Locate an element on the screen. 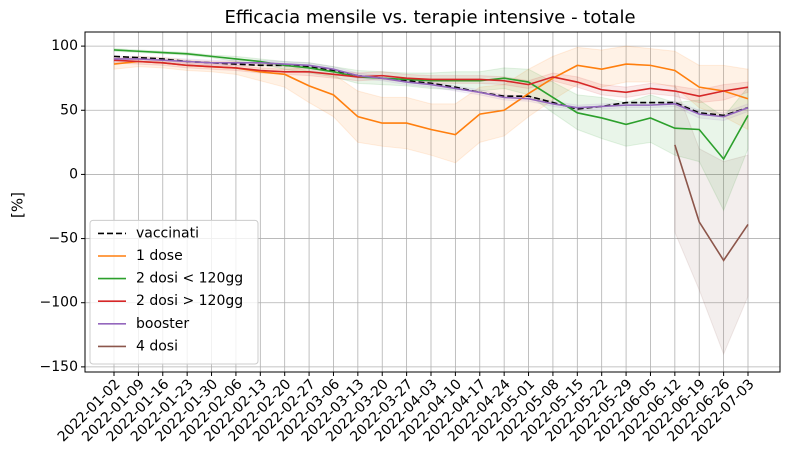 The width and height of the screenshot is (788, 465). legend-label: 4 dosi is located at coordinates (157, 346).